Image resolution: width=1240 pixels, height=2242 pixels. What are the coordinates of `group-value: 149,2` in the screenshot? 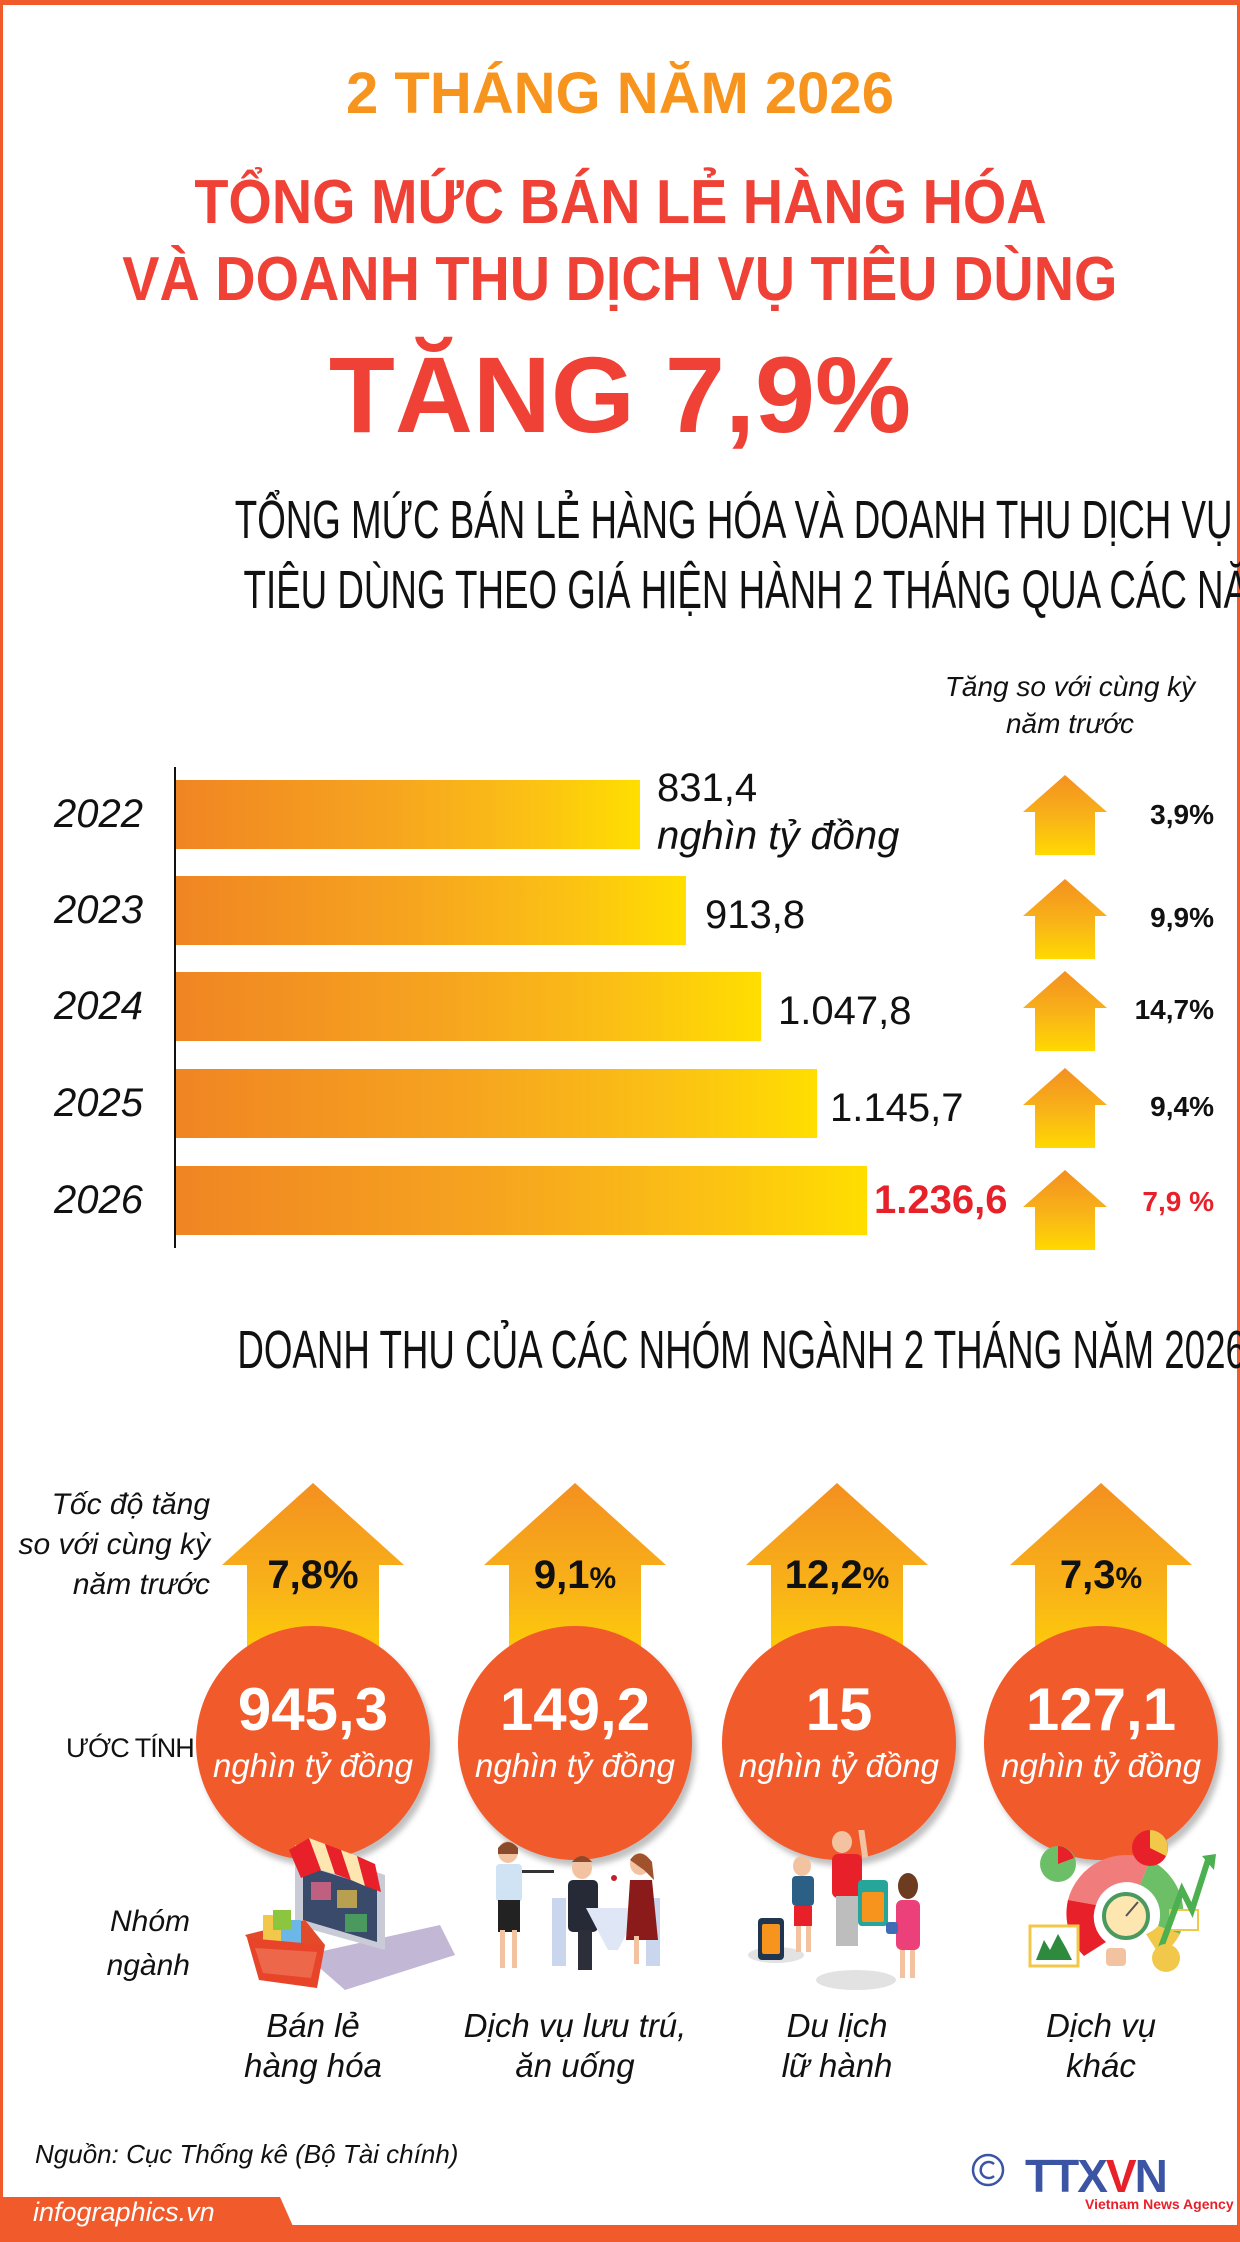 It's located at (575, 1709).